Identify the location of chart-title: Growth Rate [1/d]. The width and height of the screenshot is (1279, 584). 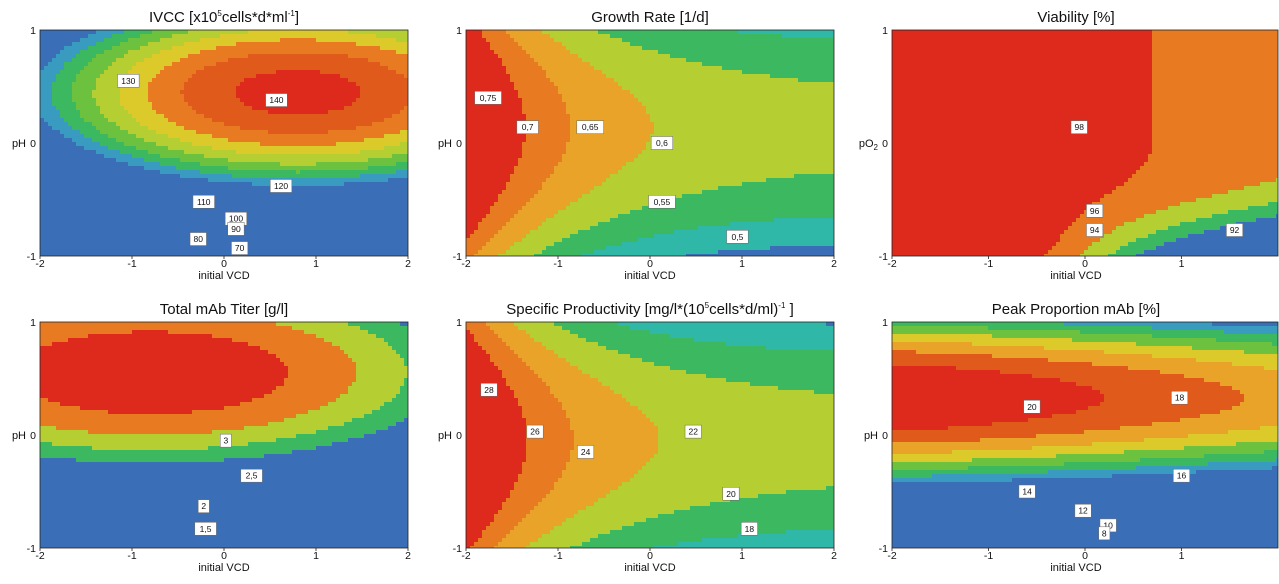
(650, 17).